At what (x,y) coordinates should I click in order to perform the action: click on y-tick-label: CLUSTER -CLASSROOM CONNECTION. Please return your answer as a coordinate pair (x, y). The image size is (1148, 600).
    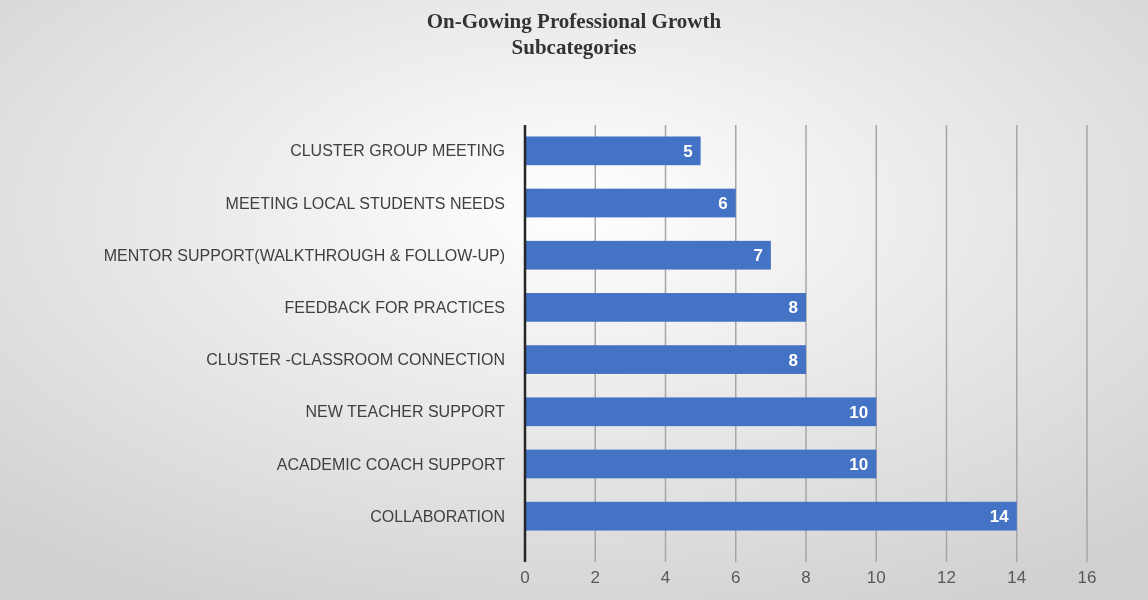
    Looking at the image, I should click on (355, 360).